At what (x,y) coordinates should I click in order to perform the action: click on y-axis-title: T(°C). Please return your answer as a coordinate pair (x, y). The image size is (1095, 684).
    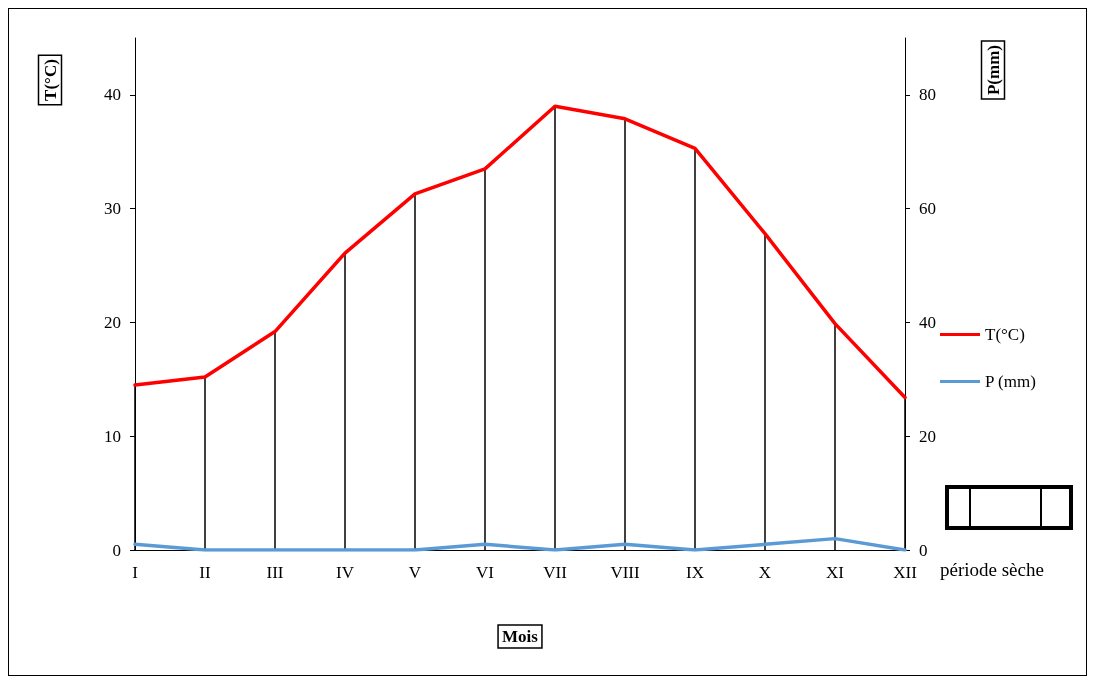
    Looking at the image, I should click on (50, 80).